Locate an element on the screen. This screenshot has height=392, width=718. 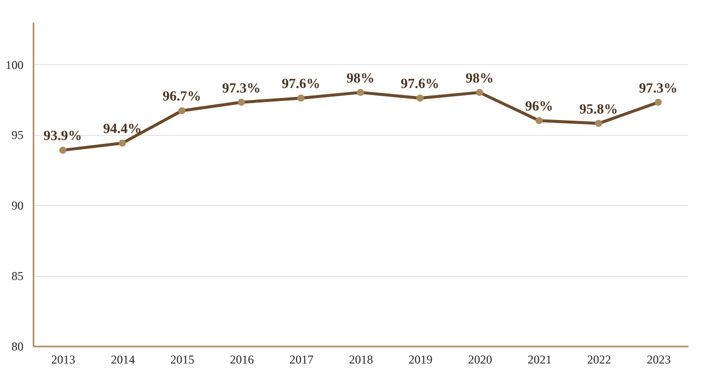
x-tick-label: 2013 is located at coordinates (63, 359).